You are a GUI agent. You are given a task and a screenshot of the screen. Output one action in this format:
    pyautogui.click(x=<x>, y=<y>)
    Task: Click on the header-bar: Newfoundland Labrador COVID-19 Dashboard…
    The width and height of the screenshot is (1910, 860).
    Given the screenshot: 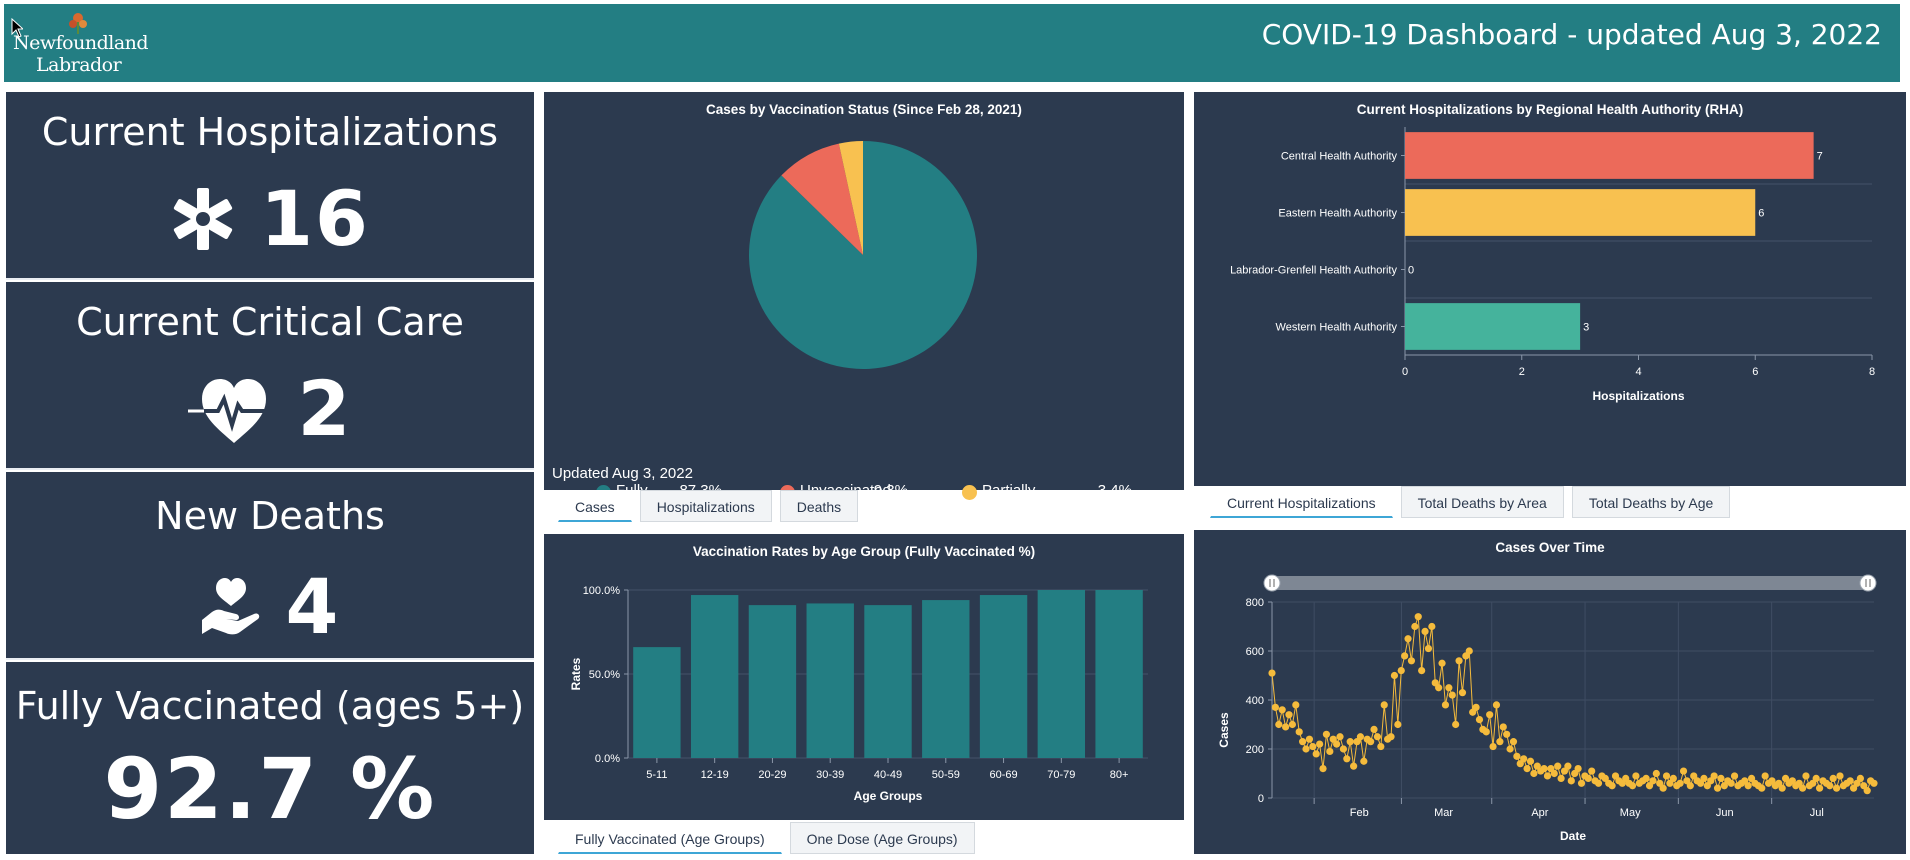 What is the action you would take?
    pyautogui.click(x=952, y=43)
    